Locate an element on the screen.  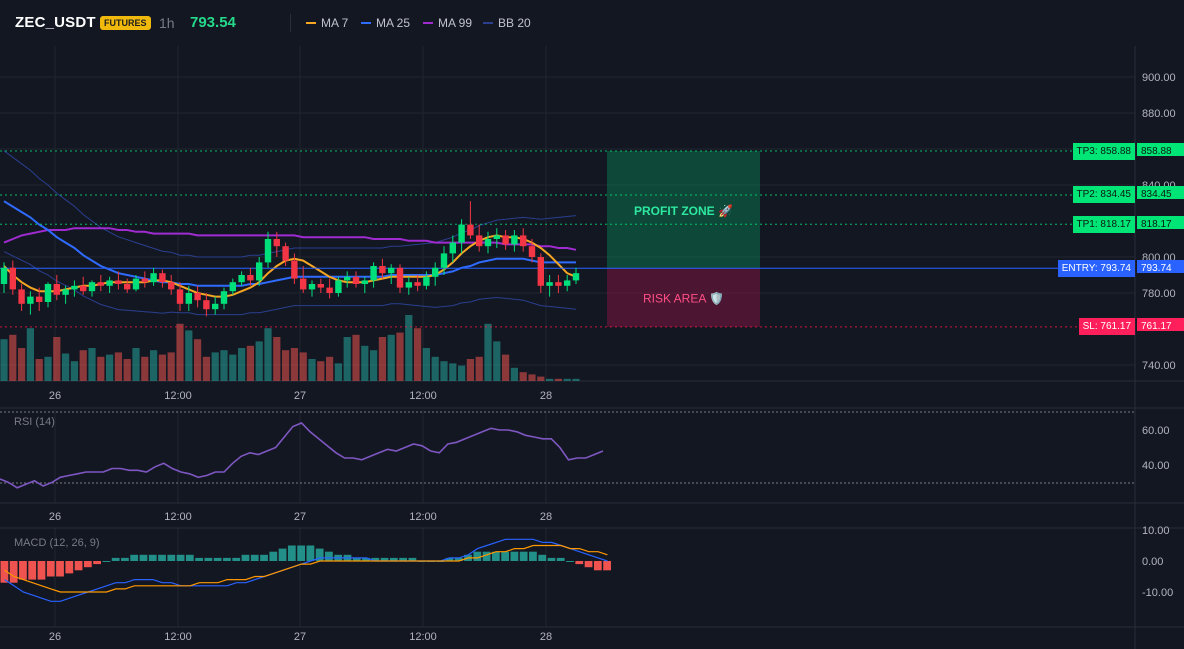
legend-bb20: BB 20 is located at coordinates (507, 23).